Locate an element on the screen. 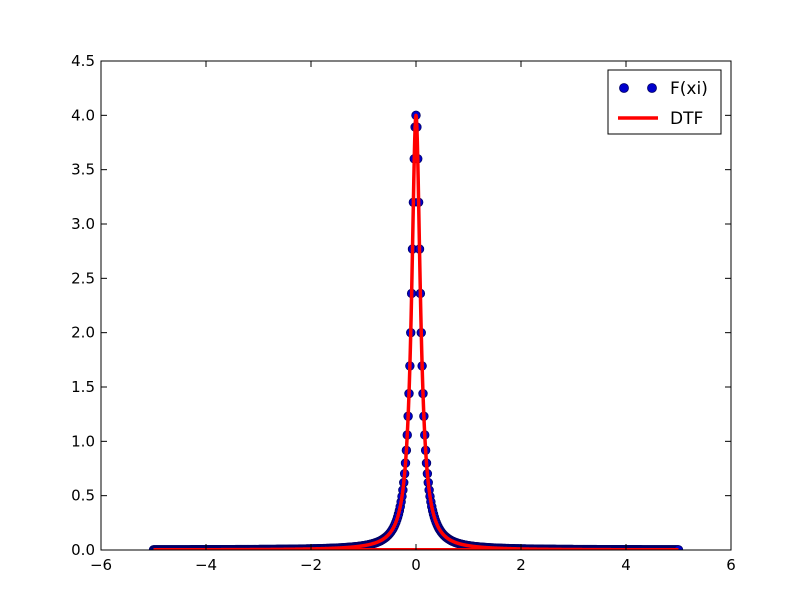 The width and height of the screenshot is (812, 612). legend-box is located at coordinates (664, 102).